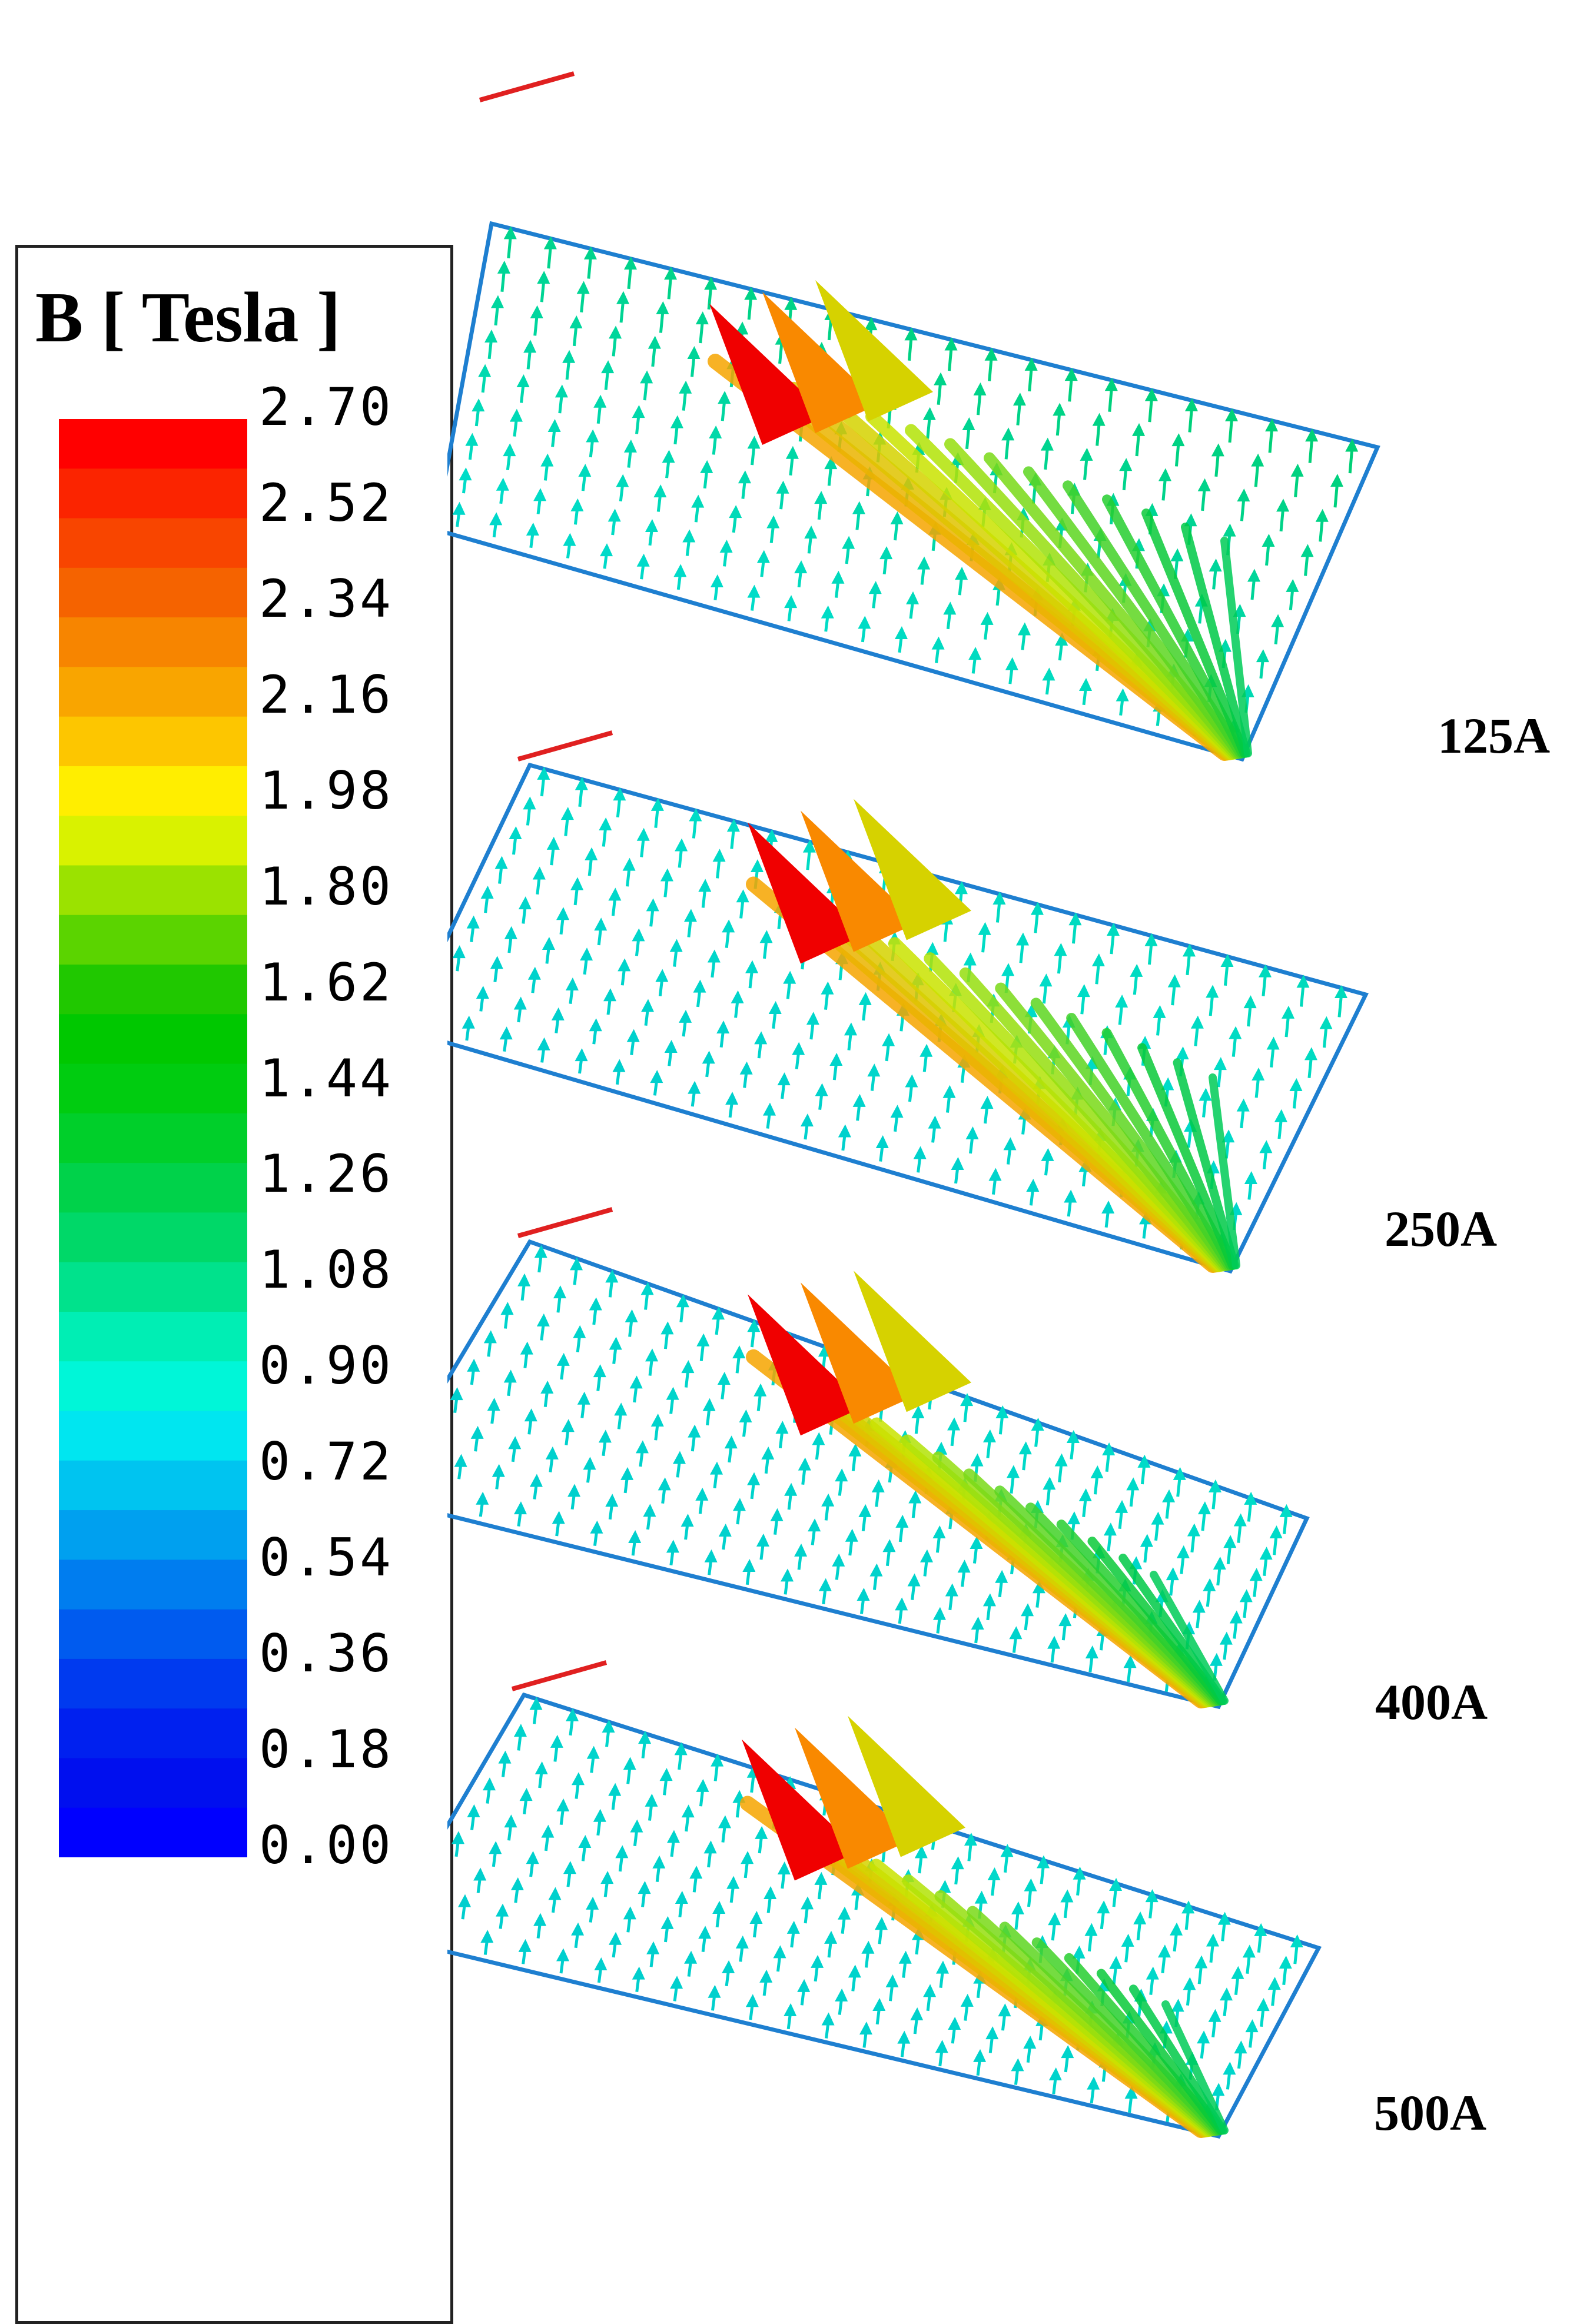 This screenshot has height=2324, width=1590. I want to click on colorbar-tick-label: 1.80, so click(326, 886).